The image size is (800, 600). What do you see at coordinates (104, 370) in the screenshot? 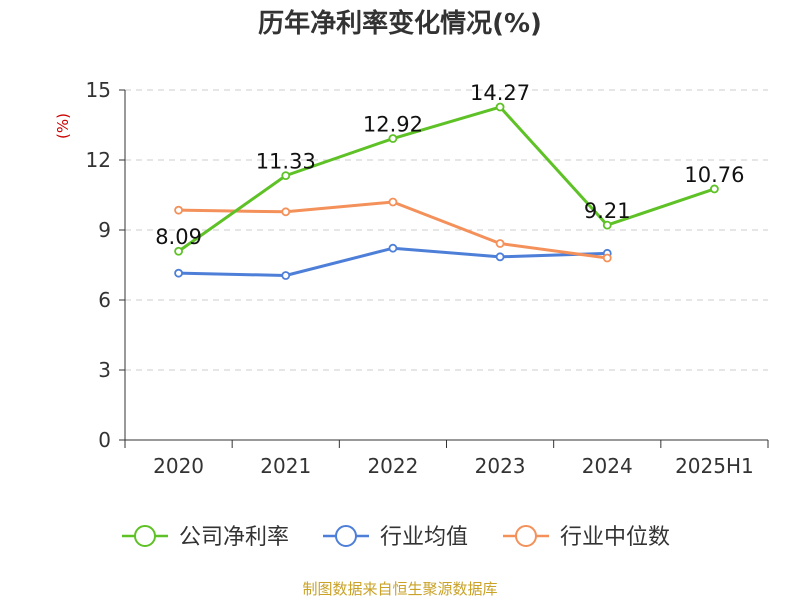
I see `y-tick-label: 3` at bounding box center [104, 370].